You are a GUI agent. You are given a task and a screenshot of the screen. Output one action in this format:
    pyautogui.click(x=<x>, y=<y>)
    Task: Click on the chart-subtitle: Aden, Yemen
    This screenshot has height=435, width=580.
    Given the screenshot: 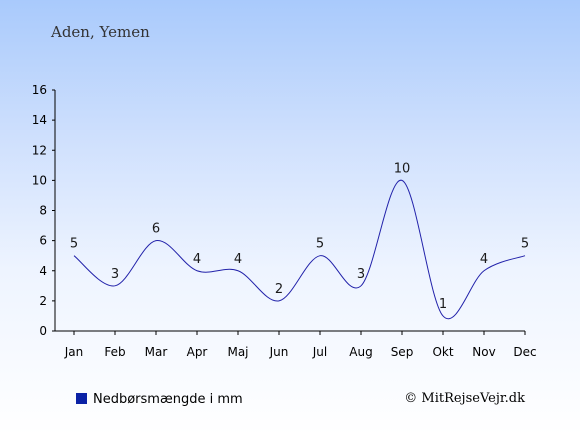 What is the action you would take?
    pyautogui.click(x=100, y=32)
    